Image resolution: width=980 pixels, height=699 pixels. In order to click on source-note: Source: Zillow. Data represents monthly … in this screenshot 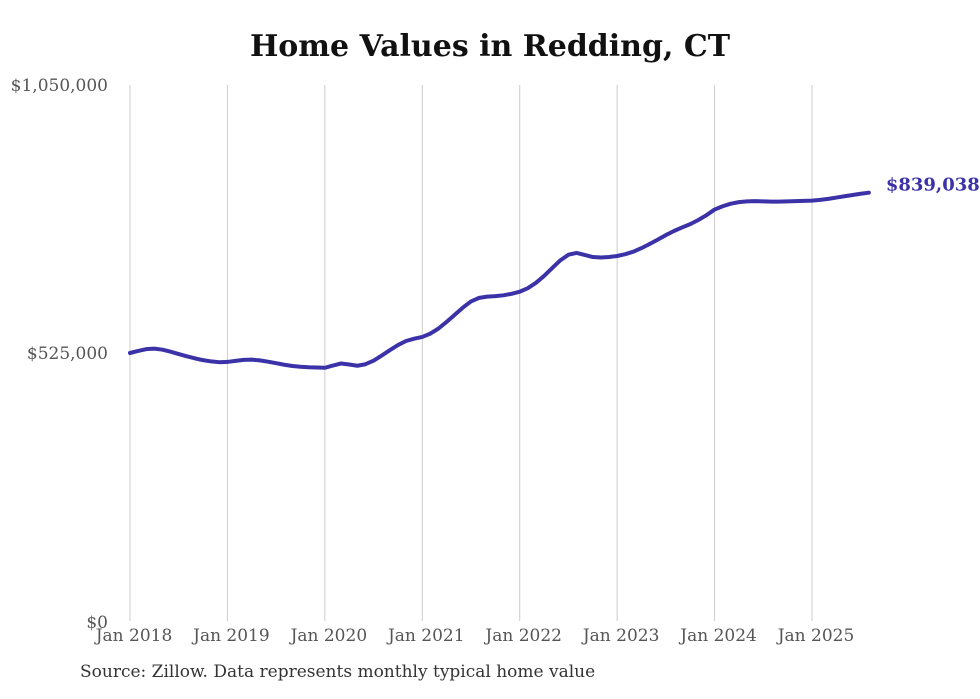, I will do `click(337, 672)`.